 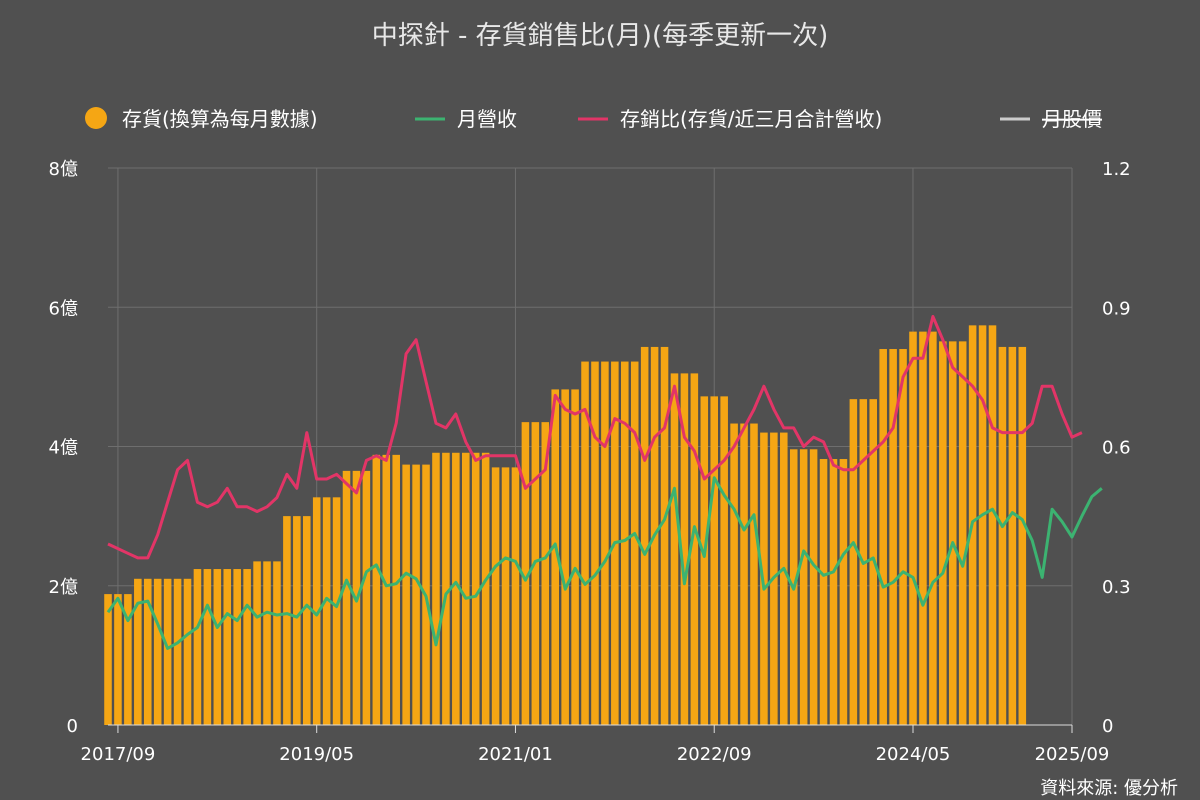 What do you see at coordinates (96, 118) in the screenshot?
I see `legend-marker-dot` at bounding box center [96, 118].